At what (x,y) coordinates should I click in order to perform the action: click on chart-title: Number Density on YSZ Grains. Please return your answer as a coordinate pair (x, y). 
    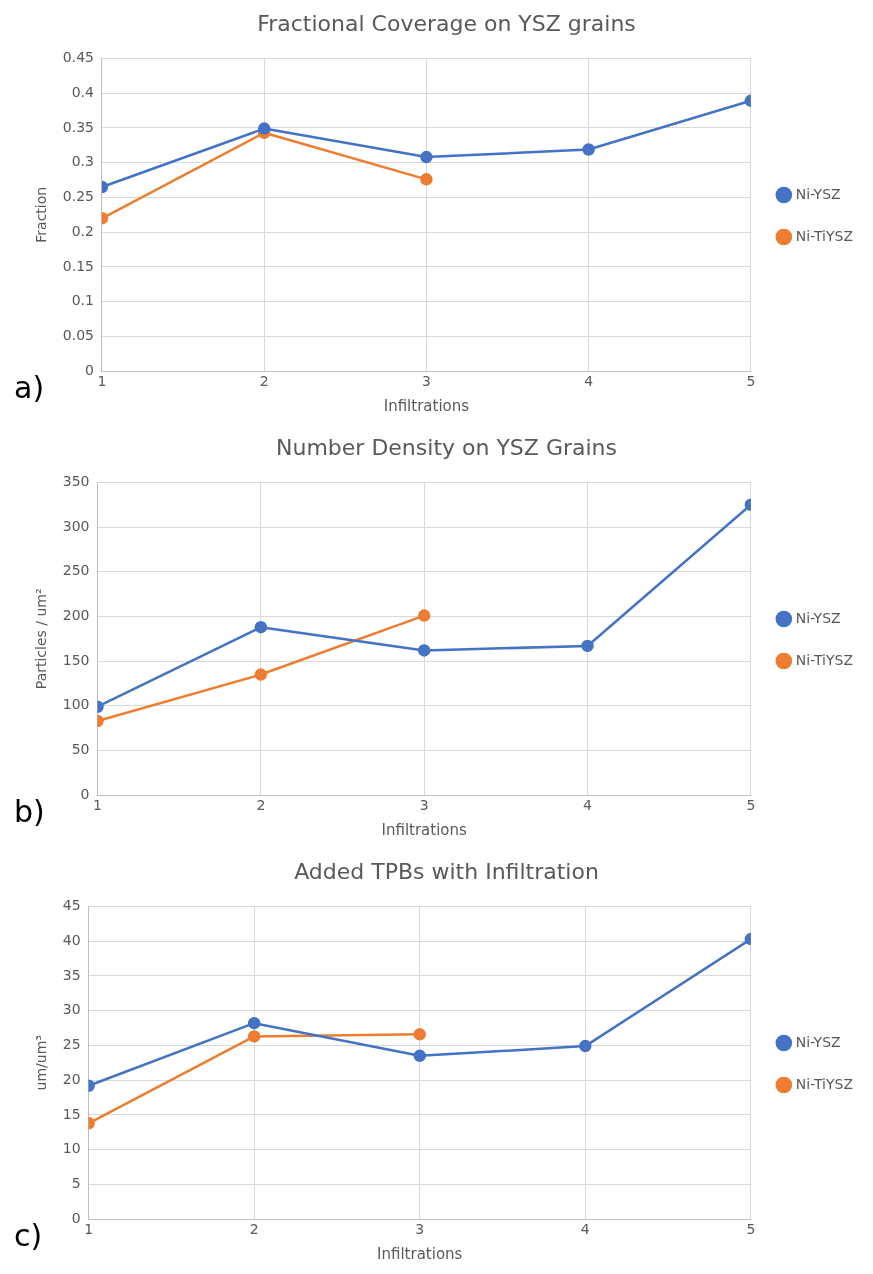
    Looking at the image, I should click on (446, 447).